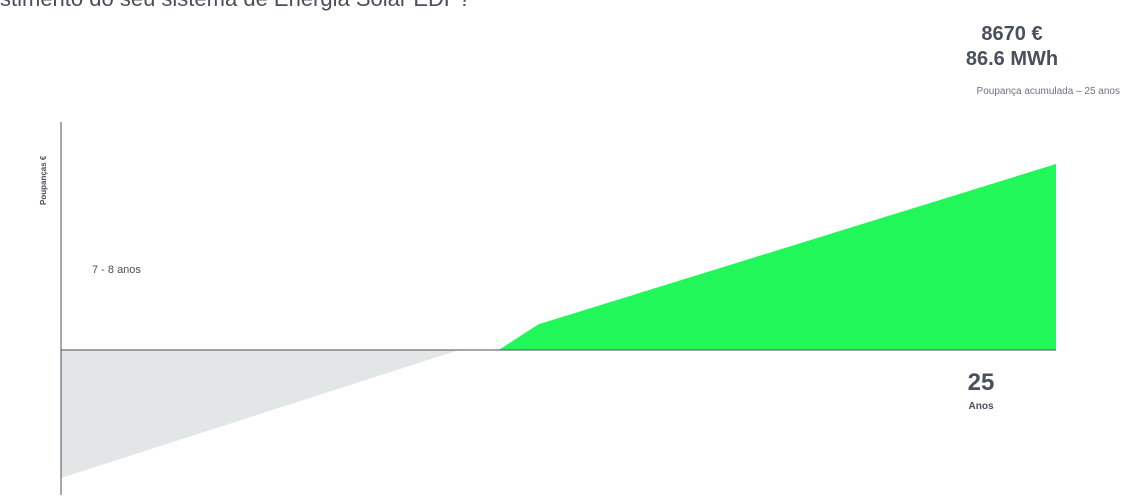  Describe the element at coordinates (260, 414) in the screenshot. I see `investment-area` at that location.